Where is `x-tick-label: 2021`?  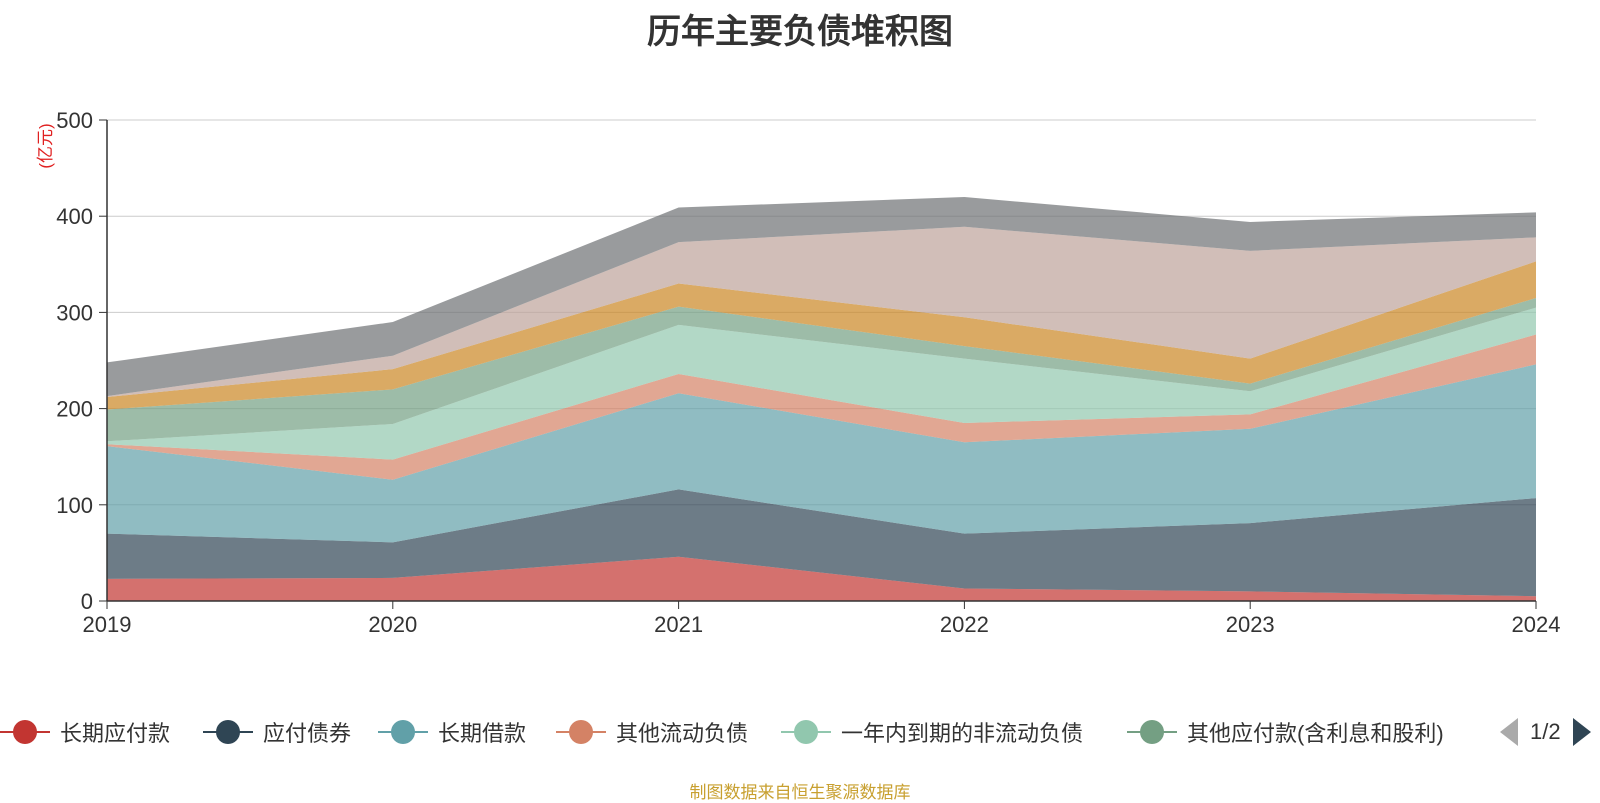
x-tick-label: 2021 is located at coordinates (678, 624).